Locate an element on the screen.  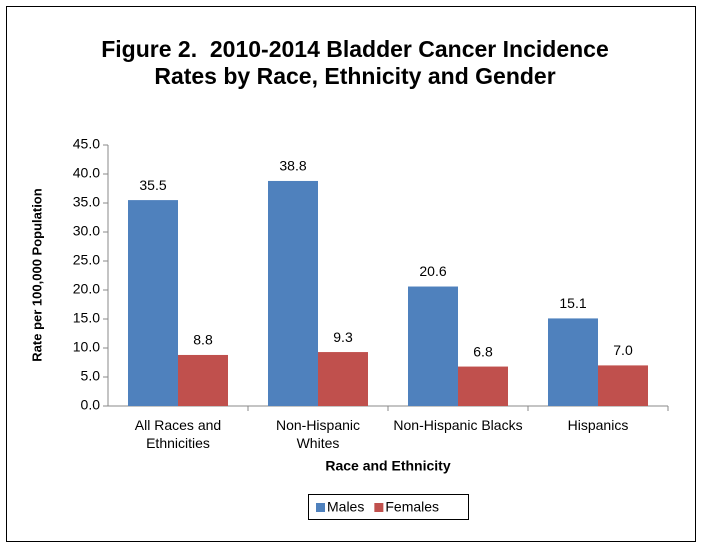
y-tick-label: 35.0 is located at coordinates (86, 202).